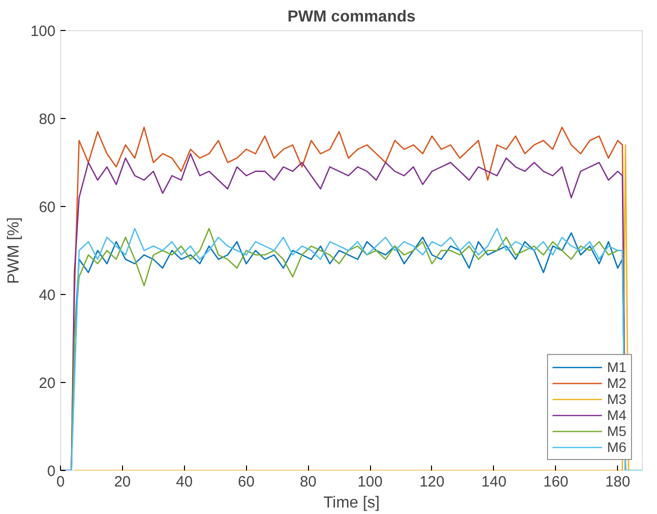 The image size is (657, 514). I want to click on x-tick-label: 120, so click(432, 482).